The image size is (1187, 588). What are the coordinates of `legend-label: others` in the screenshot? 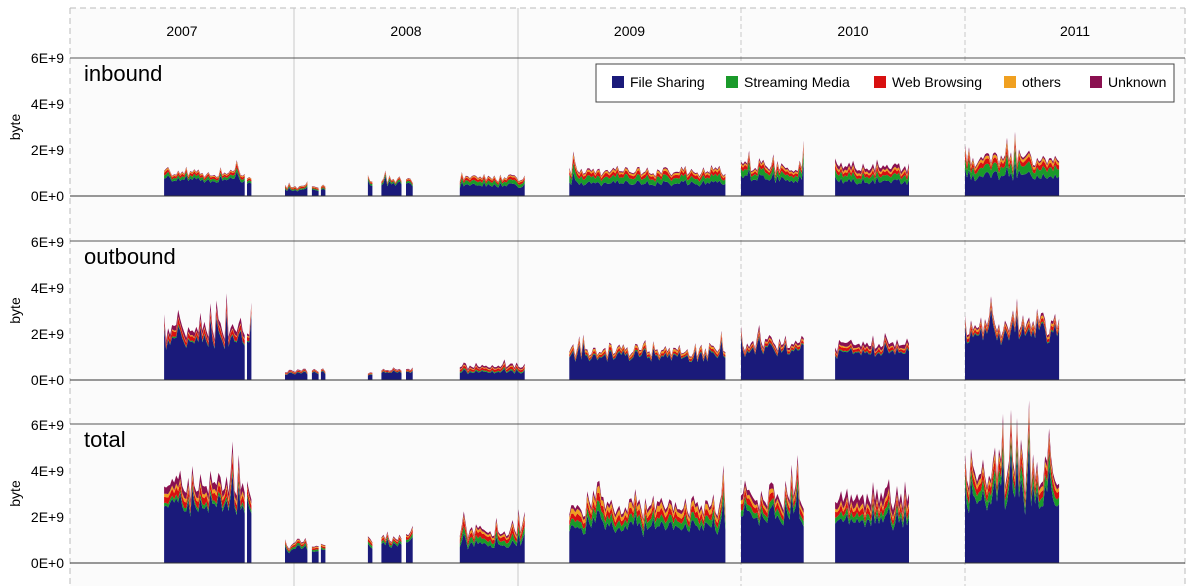 It's located at (1041, 82).